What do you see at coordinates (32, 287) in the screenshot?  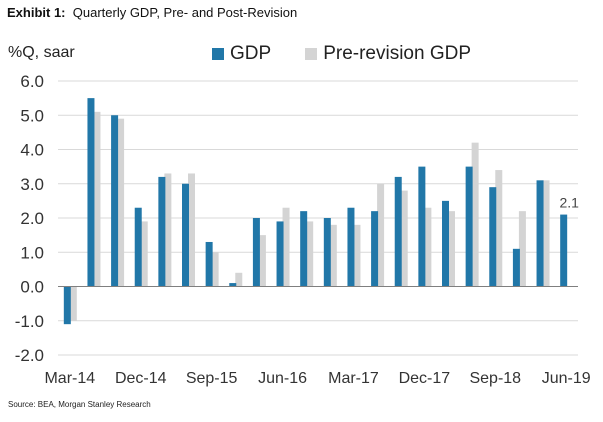 I see `y-tick-label: 0.0` at bounding box center [32, 287].